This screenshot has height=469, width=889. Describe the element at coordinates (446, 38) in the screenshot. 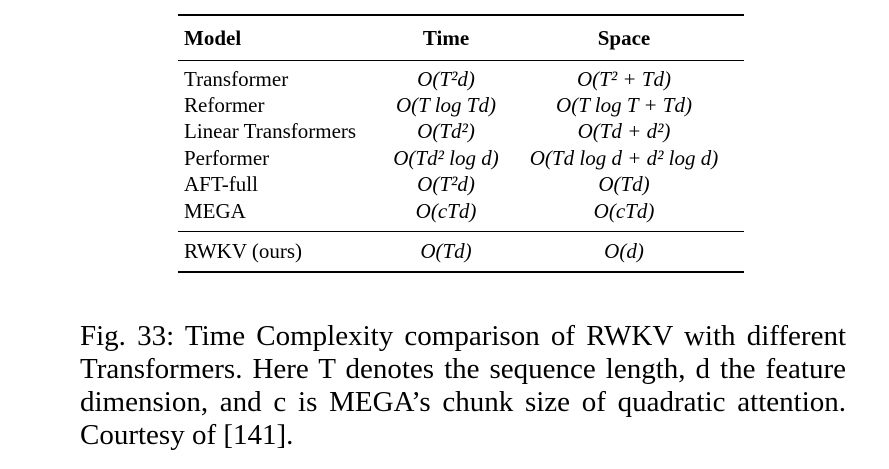

I see `header-time: Time` at that location.